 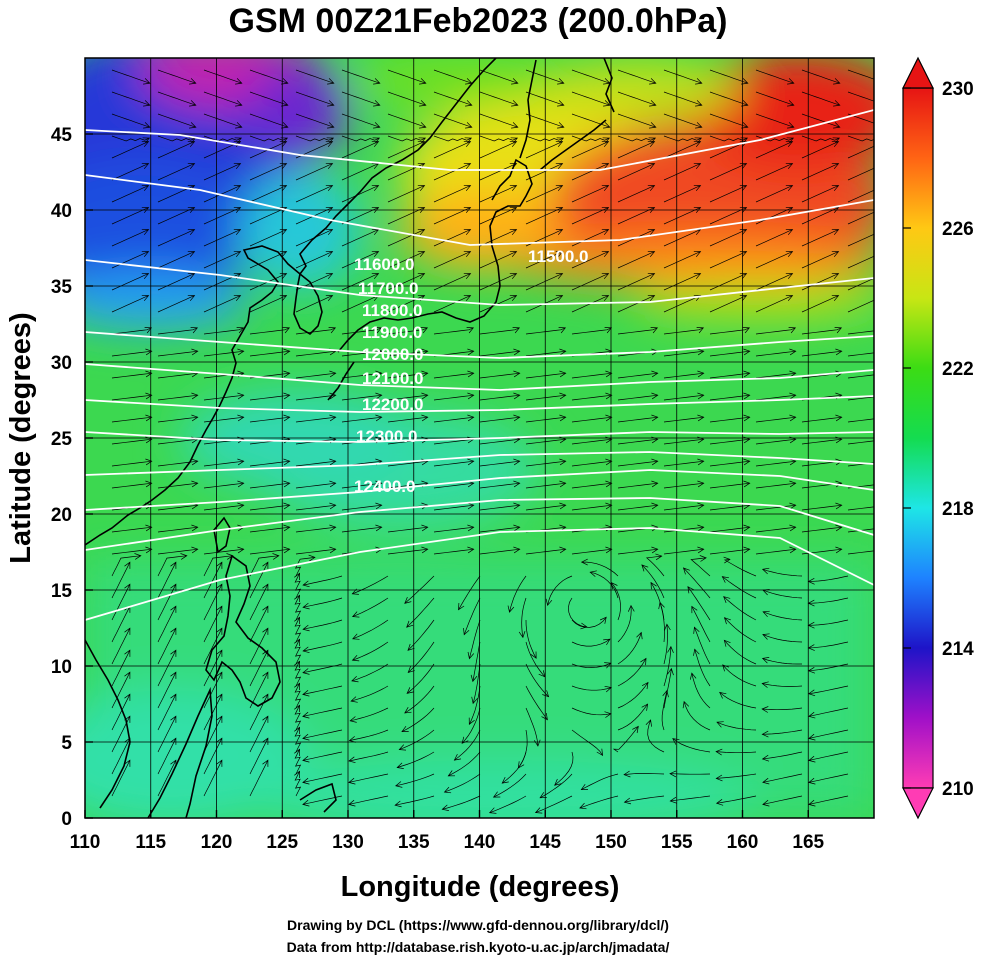 What do you see at coordinates (918, 803) in the screenshot?
I see `colorbar-min-arrow` at bounding box center [918, 803].